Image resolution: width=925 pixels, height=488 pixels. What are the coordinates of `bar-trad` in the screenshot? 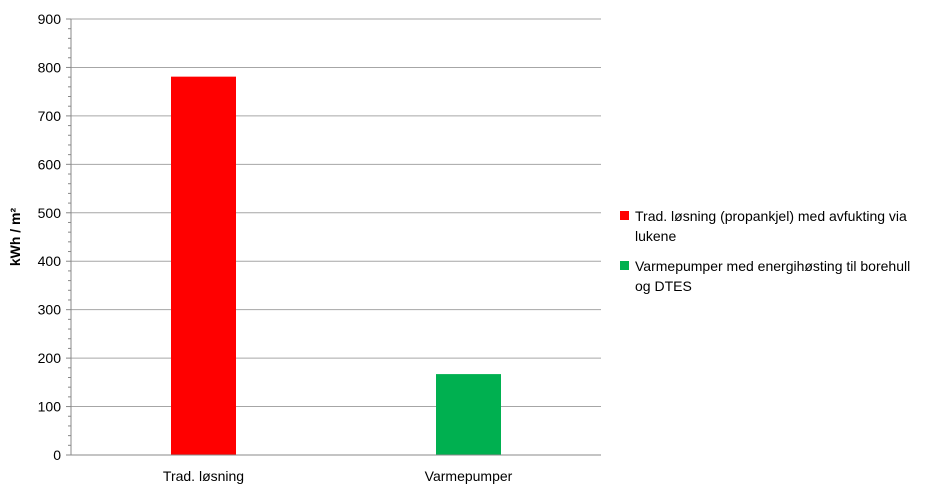 It's located at (203, 265).